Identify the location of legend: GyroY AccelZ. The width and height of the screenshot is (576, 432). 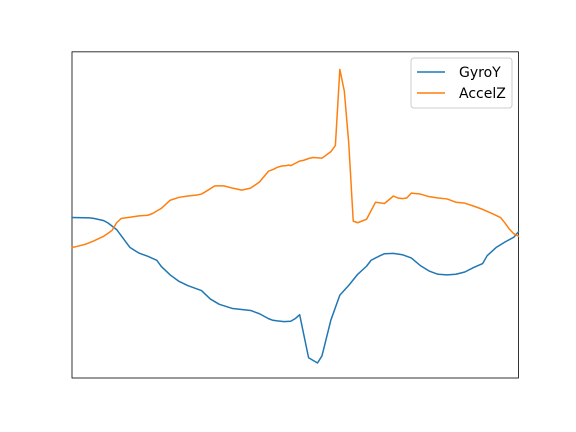
(461, 83).